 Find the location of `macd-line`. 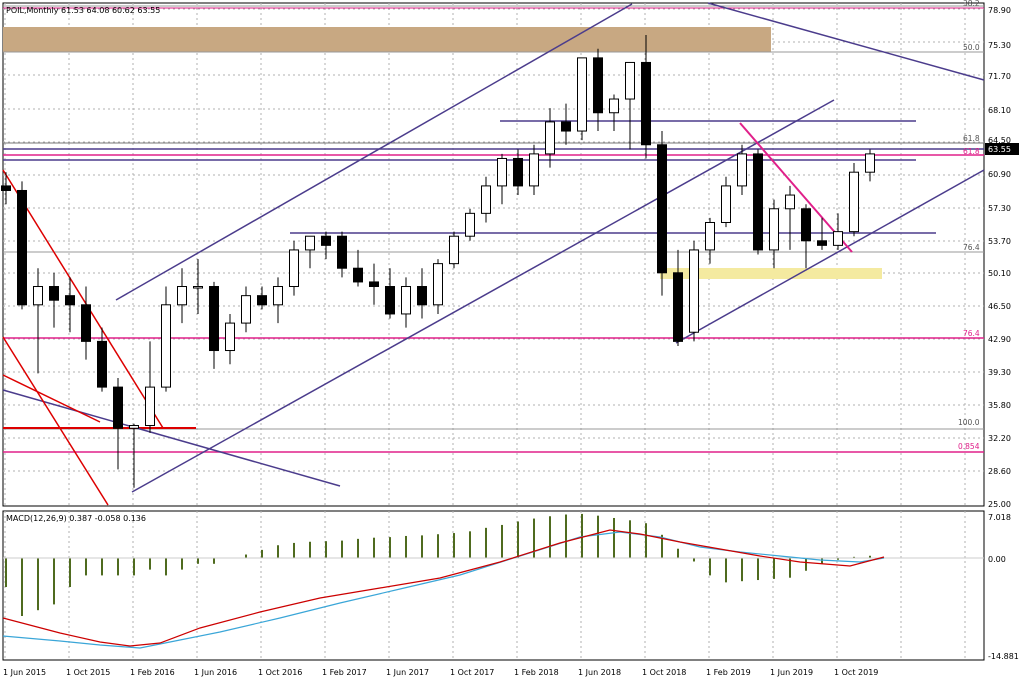

macd-line is located at coordinates (443, 590).